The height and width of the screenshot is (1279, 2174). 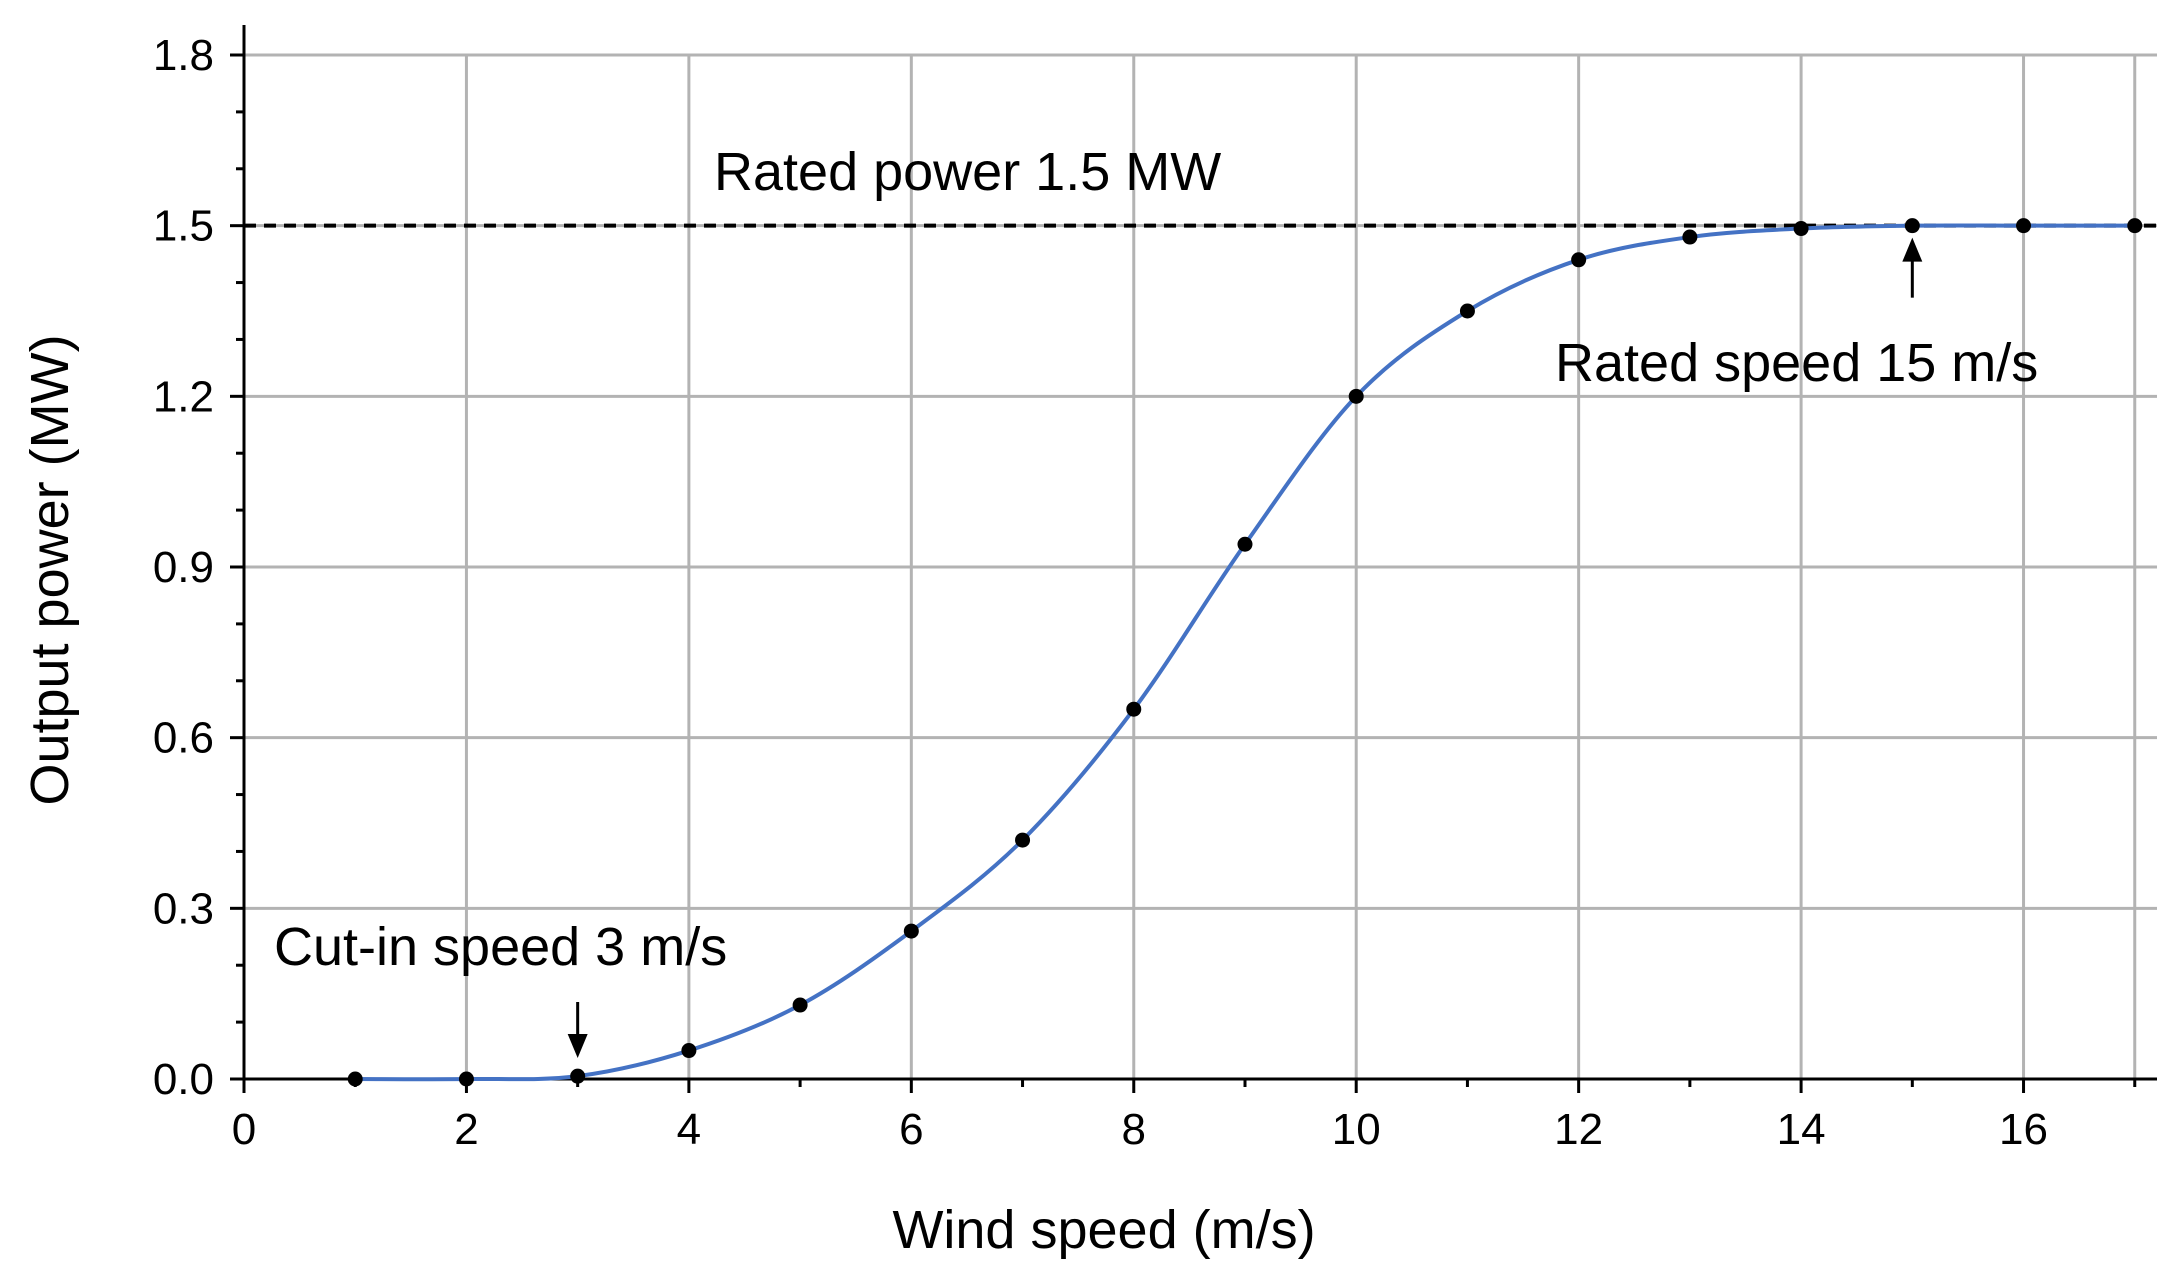 I want to click on x-tick-label: 0, so click(x=244, y=1129).